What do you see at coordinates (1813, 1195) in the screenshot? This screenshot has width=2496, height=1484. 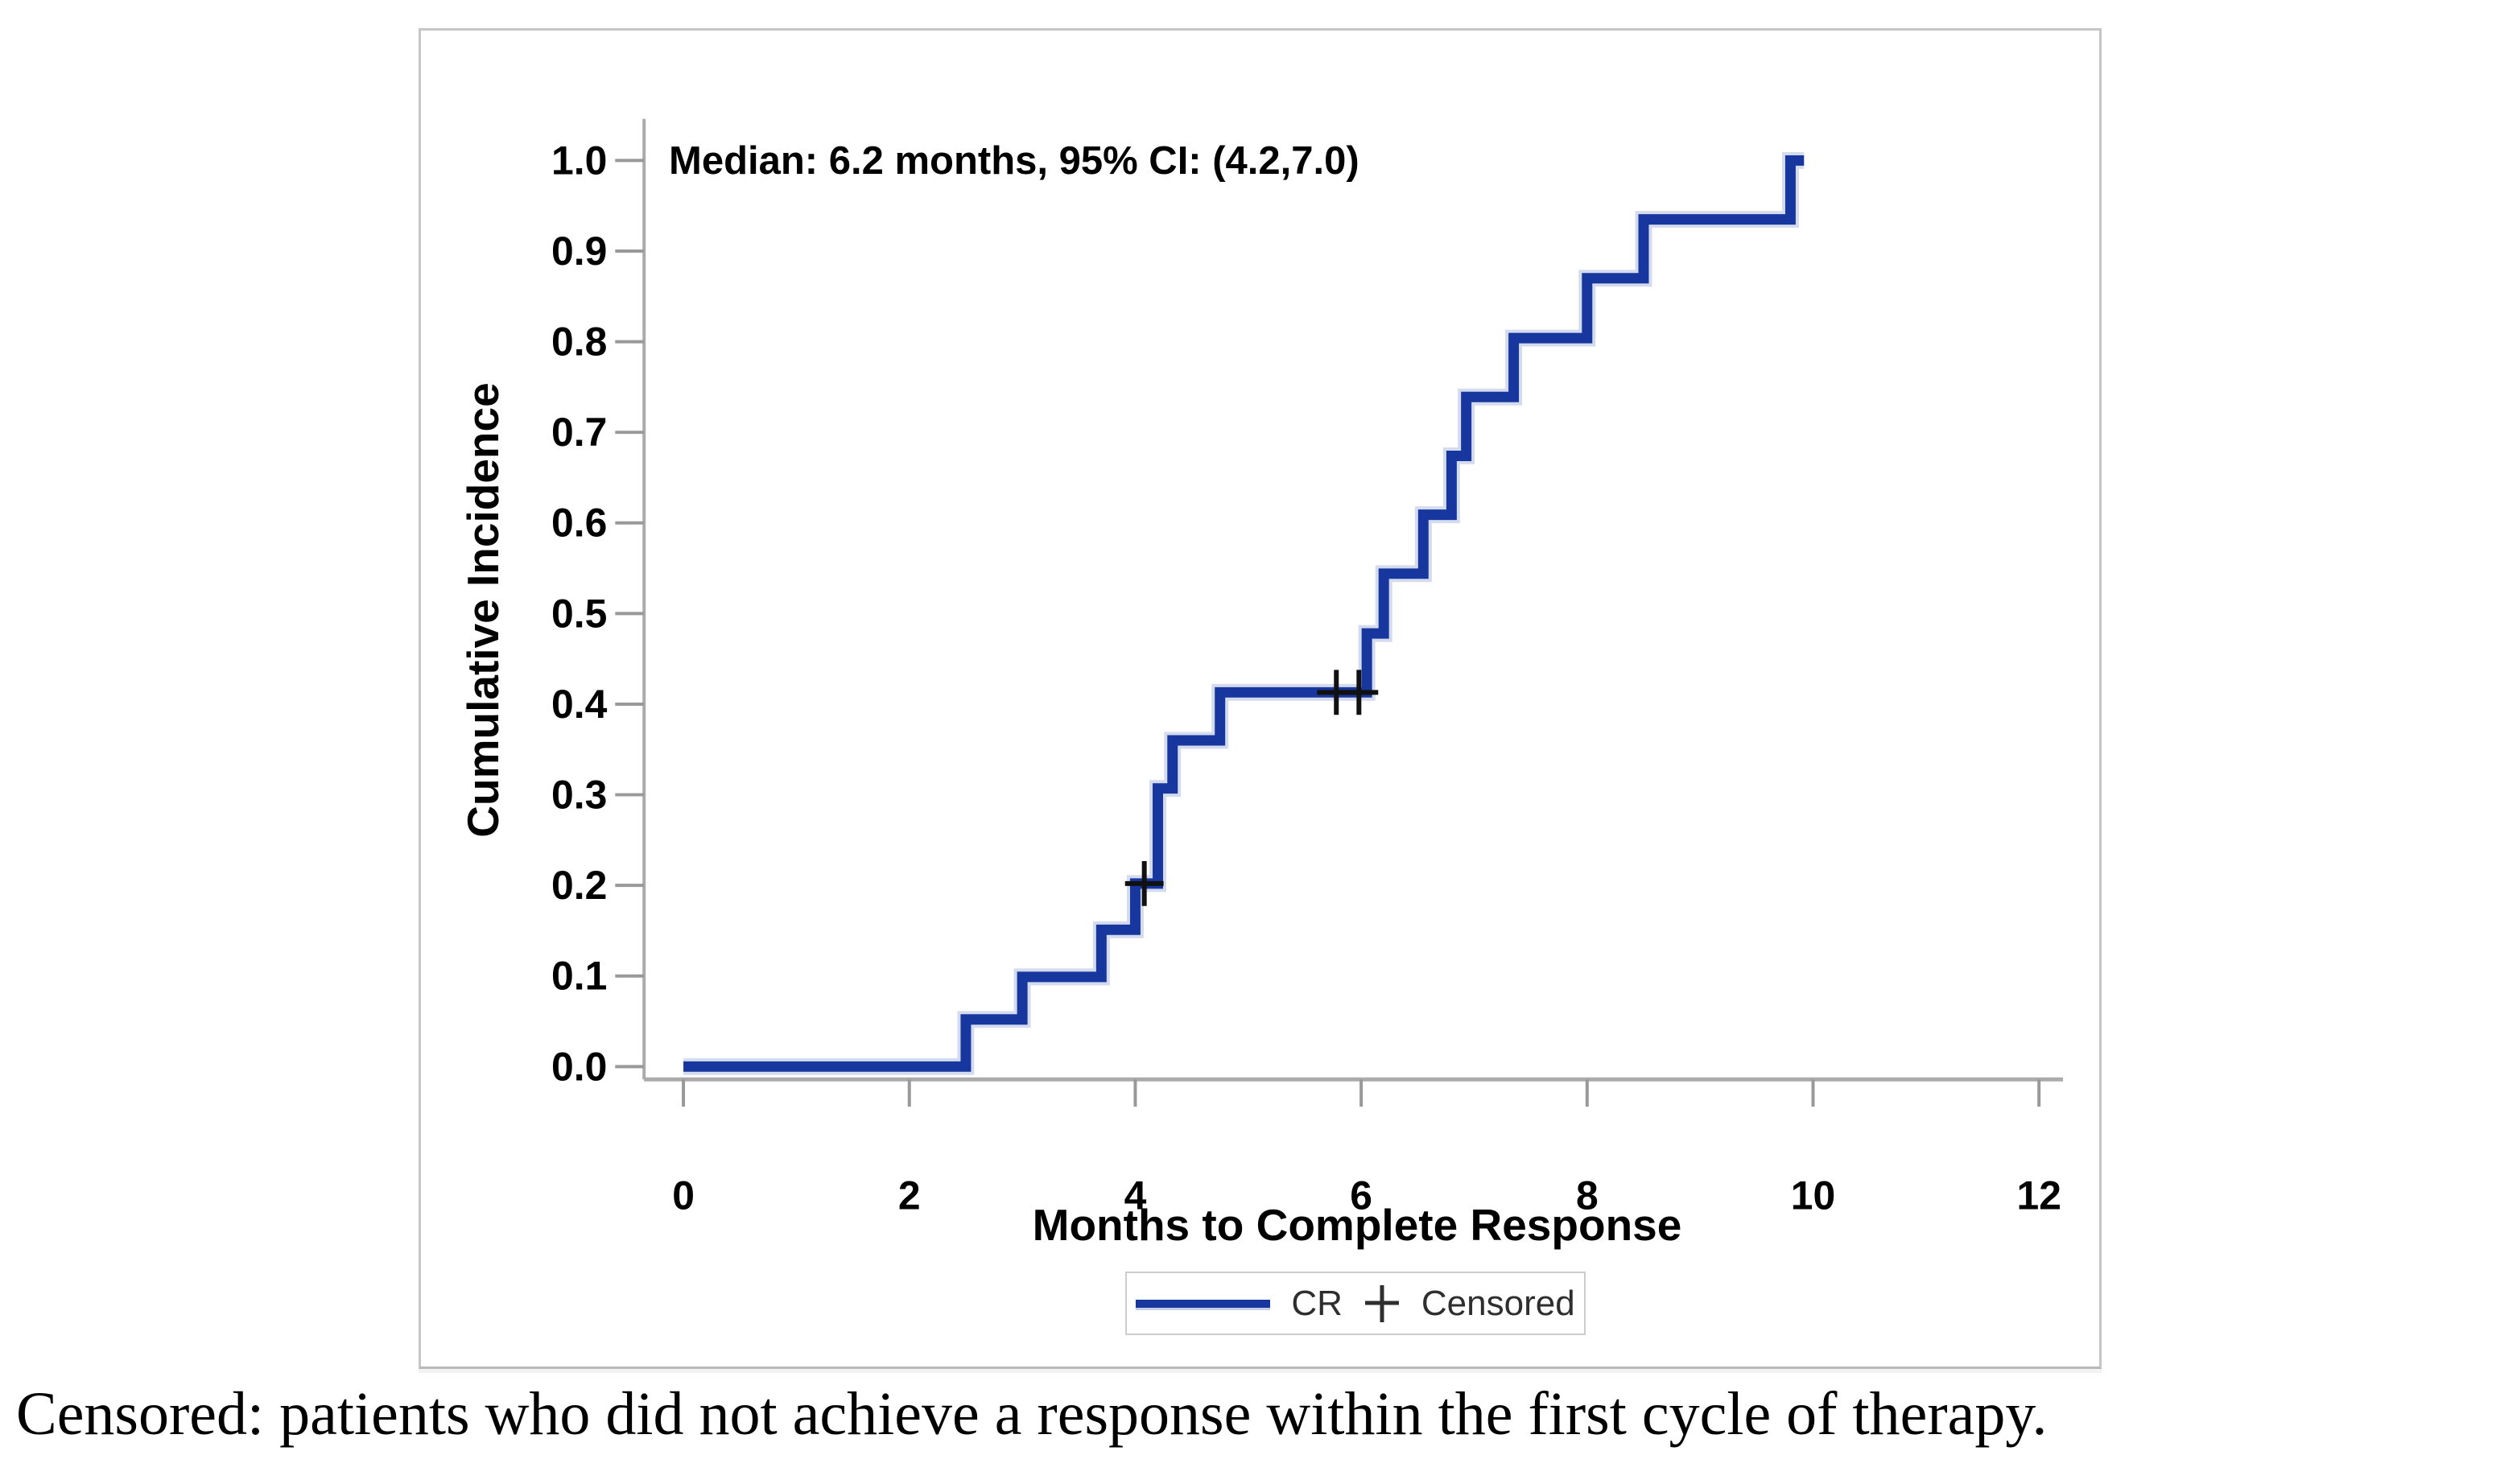 I see `x-tick-label: 10` at bounding box center [1813, 1195].